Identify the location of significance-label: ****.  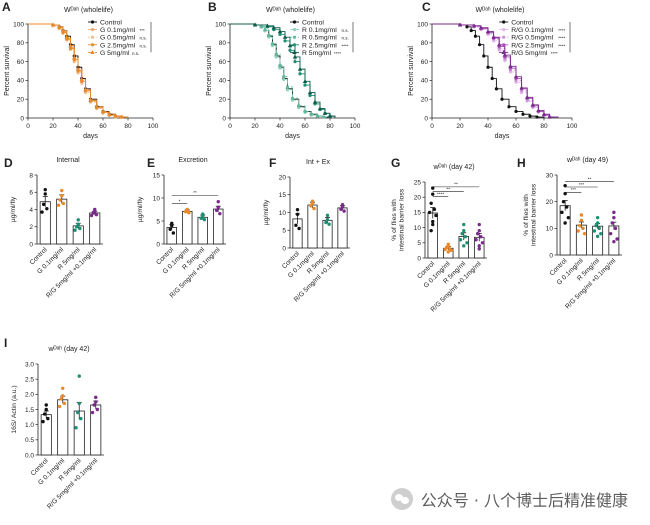
(441, 194).